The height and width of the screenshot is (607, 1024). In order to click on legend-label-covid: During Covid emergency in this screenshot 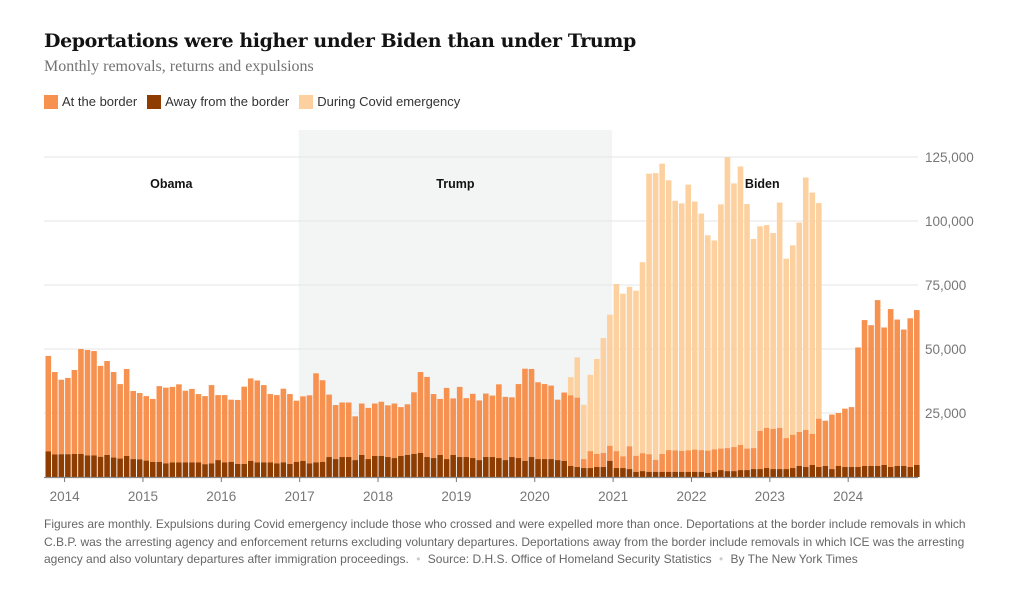, I will do `click(389, 101)`.